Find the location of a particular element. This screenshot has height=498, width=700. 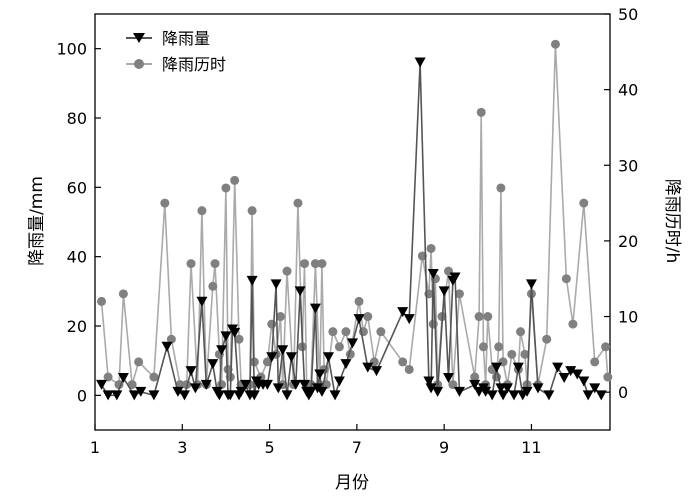

legend-label-rainfall: 降雨量 is located at coordinates (186, 38).